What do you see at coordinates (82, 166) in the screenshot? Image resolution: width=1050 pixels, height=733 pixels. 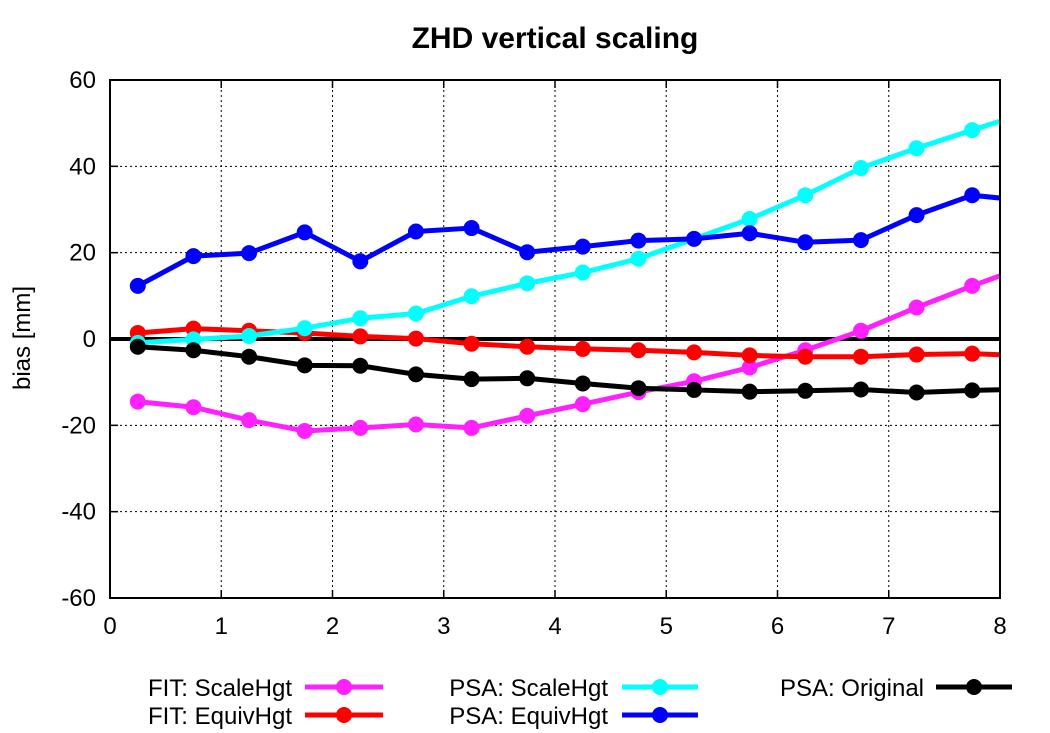 I see `y-tick-label: 40` at bounding box center [82, 166].